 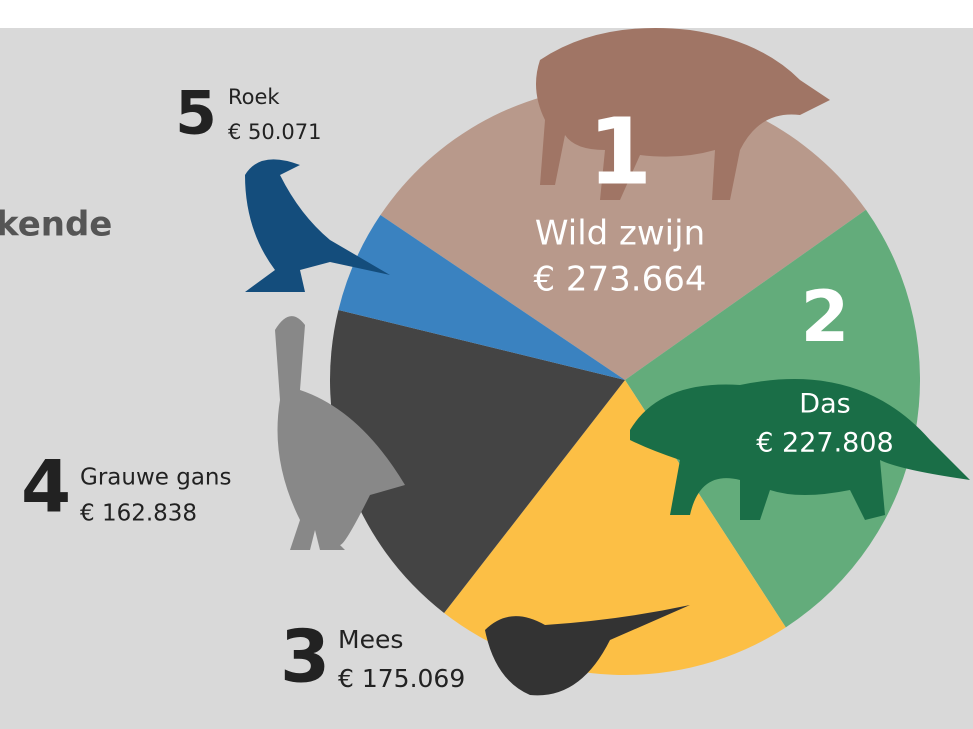 I want to click on category-label: Mees, so click(x=370, y=639).